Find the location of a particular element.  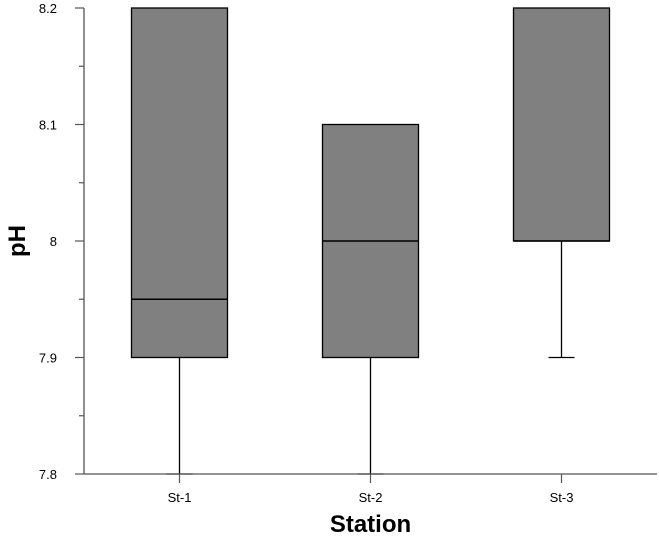

y-tick-label: 7.8 is located at coordinates (48, 474).